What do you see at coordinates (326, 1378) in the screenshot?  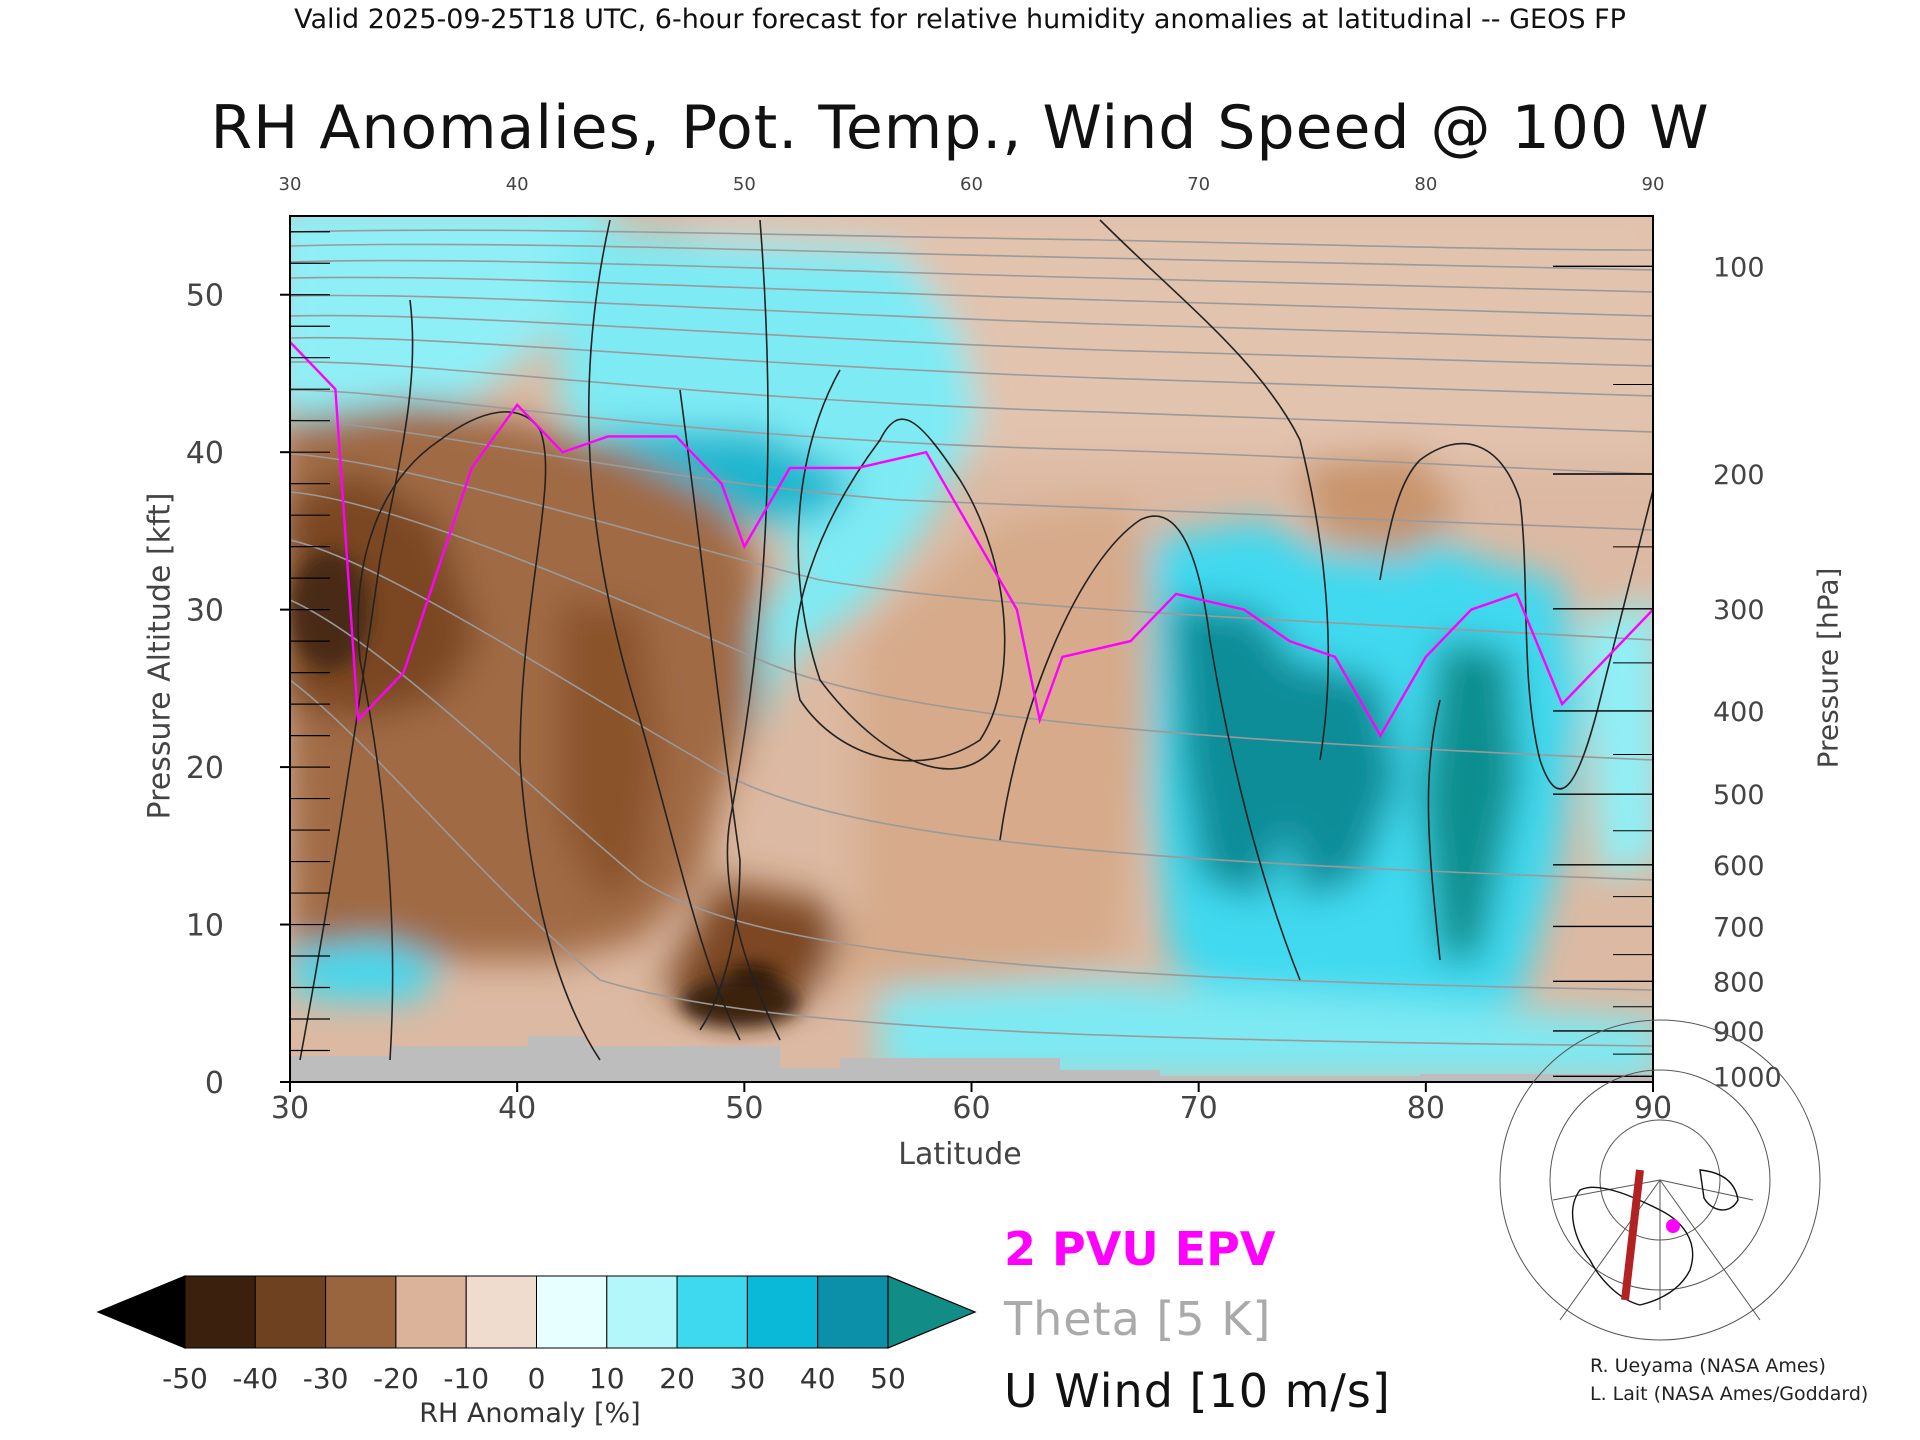 I see `colorbar-tick-label: -30` at bounding box center [326, 1378].